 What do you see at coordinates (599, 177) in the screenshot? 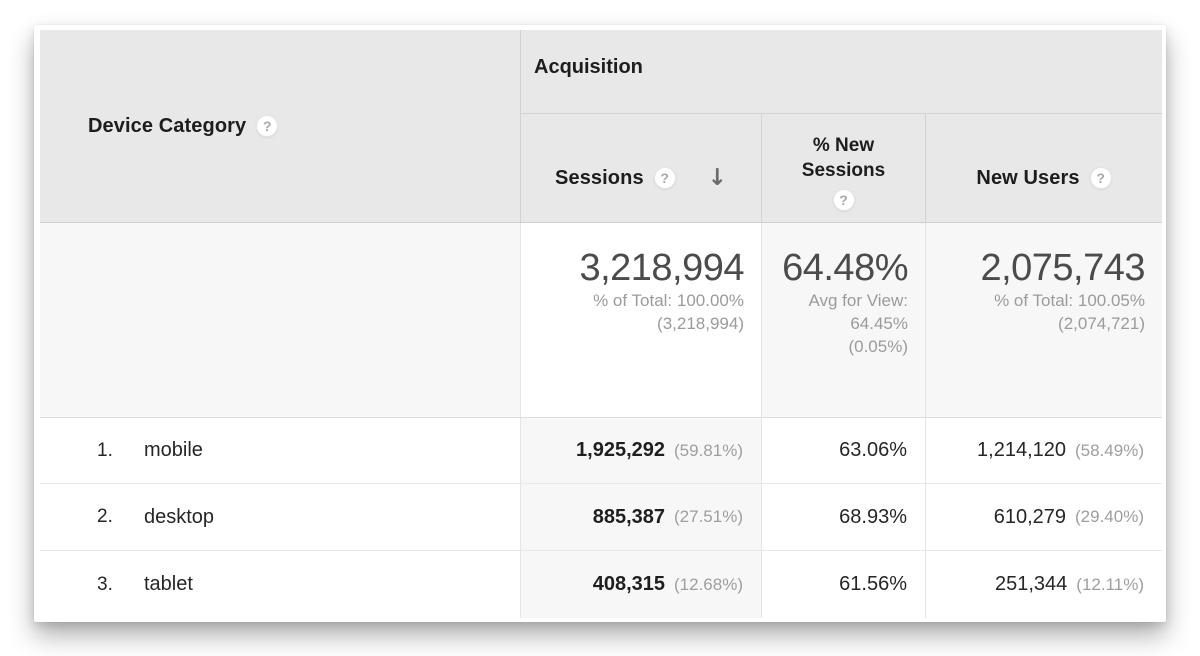
I see `sessions-header-label: Sessions` at bounding box center [599, 177].